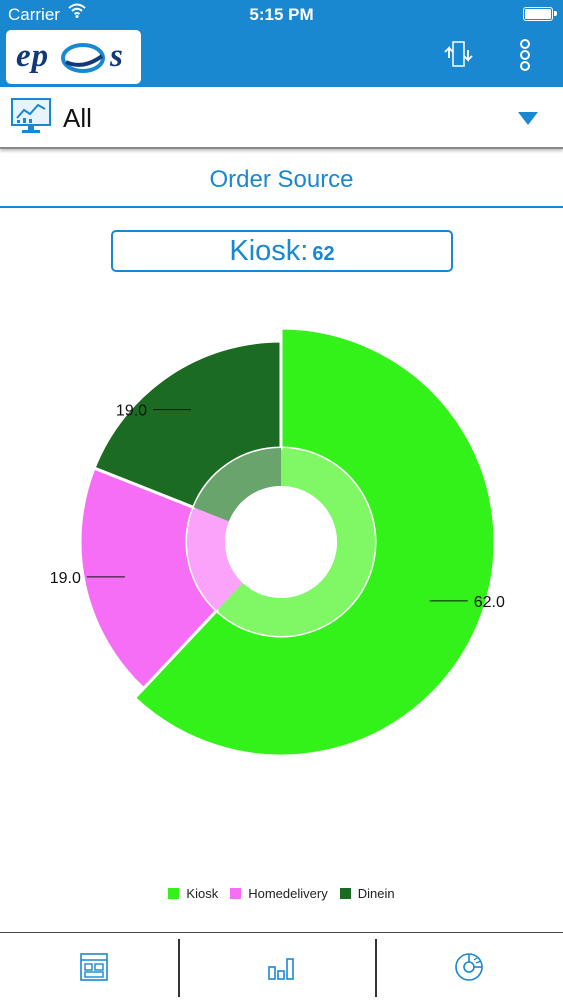  I want to click on clock-label: 5:15 PM, so click(281, 14).